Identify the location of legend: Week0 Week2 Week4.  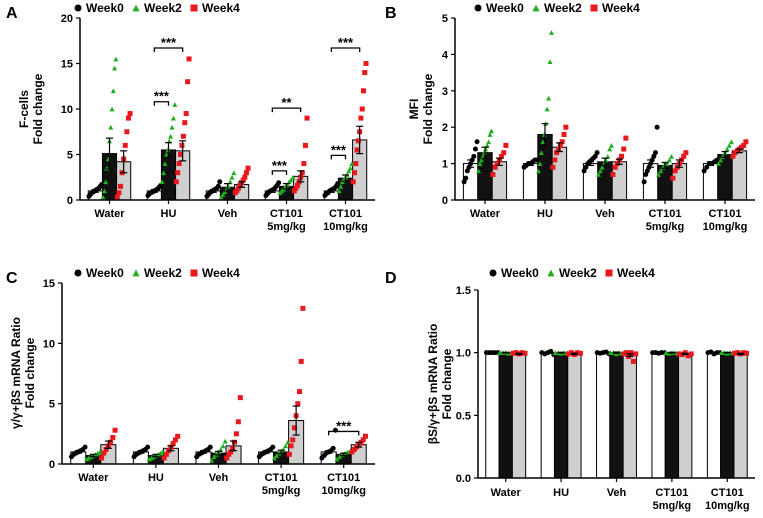
(157, 8).